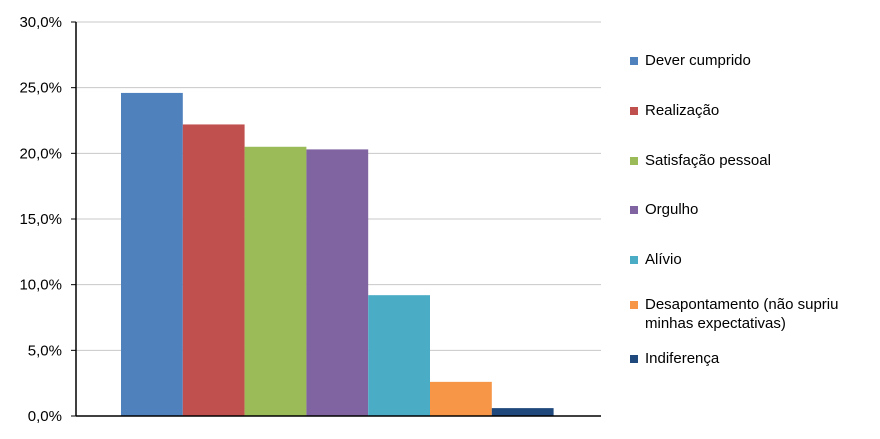 This screenshot has height=439, width=880. I want to click on y-tick-label: 25,0%, so click(40, 88).